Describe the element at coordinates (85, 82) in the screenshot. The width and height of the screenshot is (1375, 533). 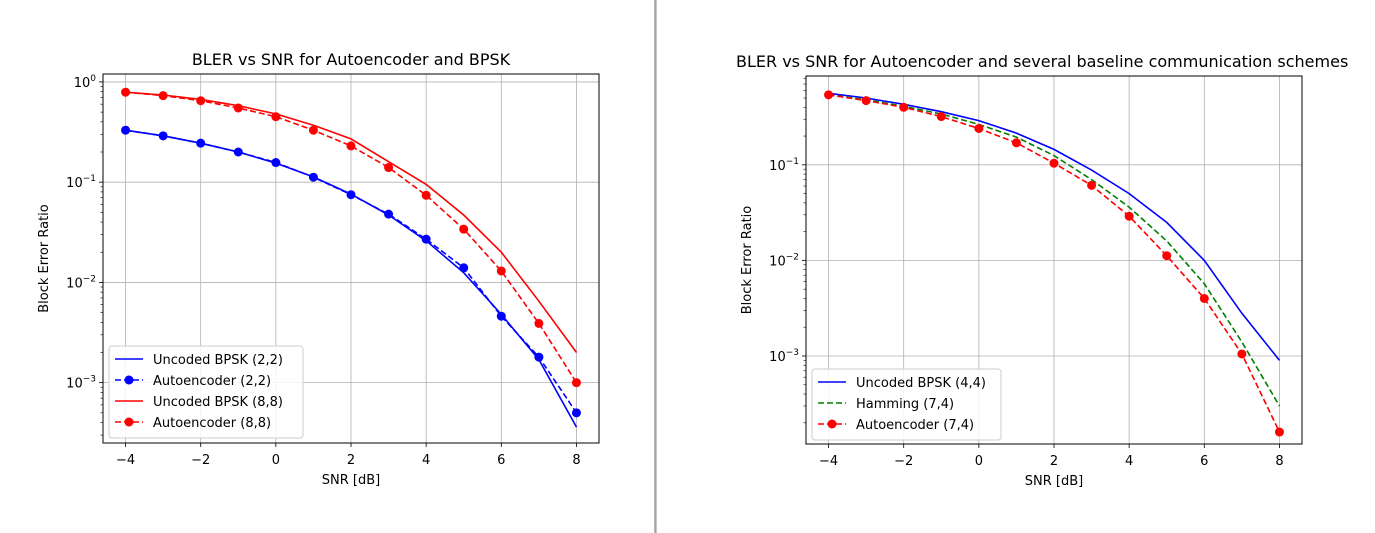
I see `y-tick-label: 10⁰` at that location.